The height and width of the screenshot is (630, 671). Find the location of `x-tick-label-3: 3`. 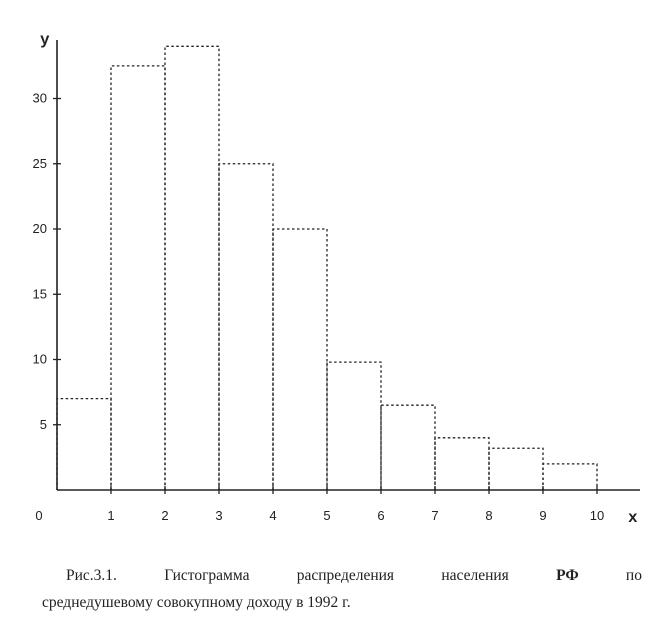

x-tick-label-3: 3 is located at coordinates (218, 515).